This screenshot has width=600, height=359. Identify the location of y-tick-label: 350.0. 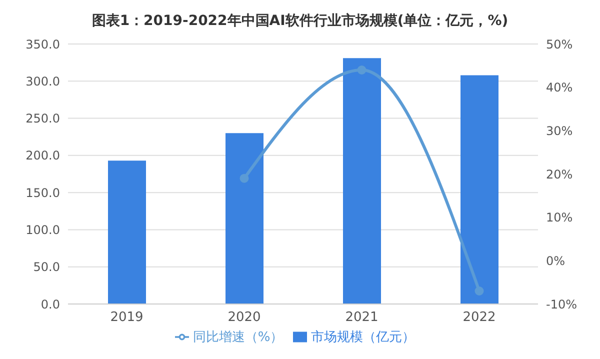
(43, 44).